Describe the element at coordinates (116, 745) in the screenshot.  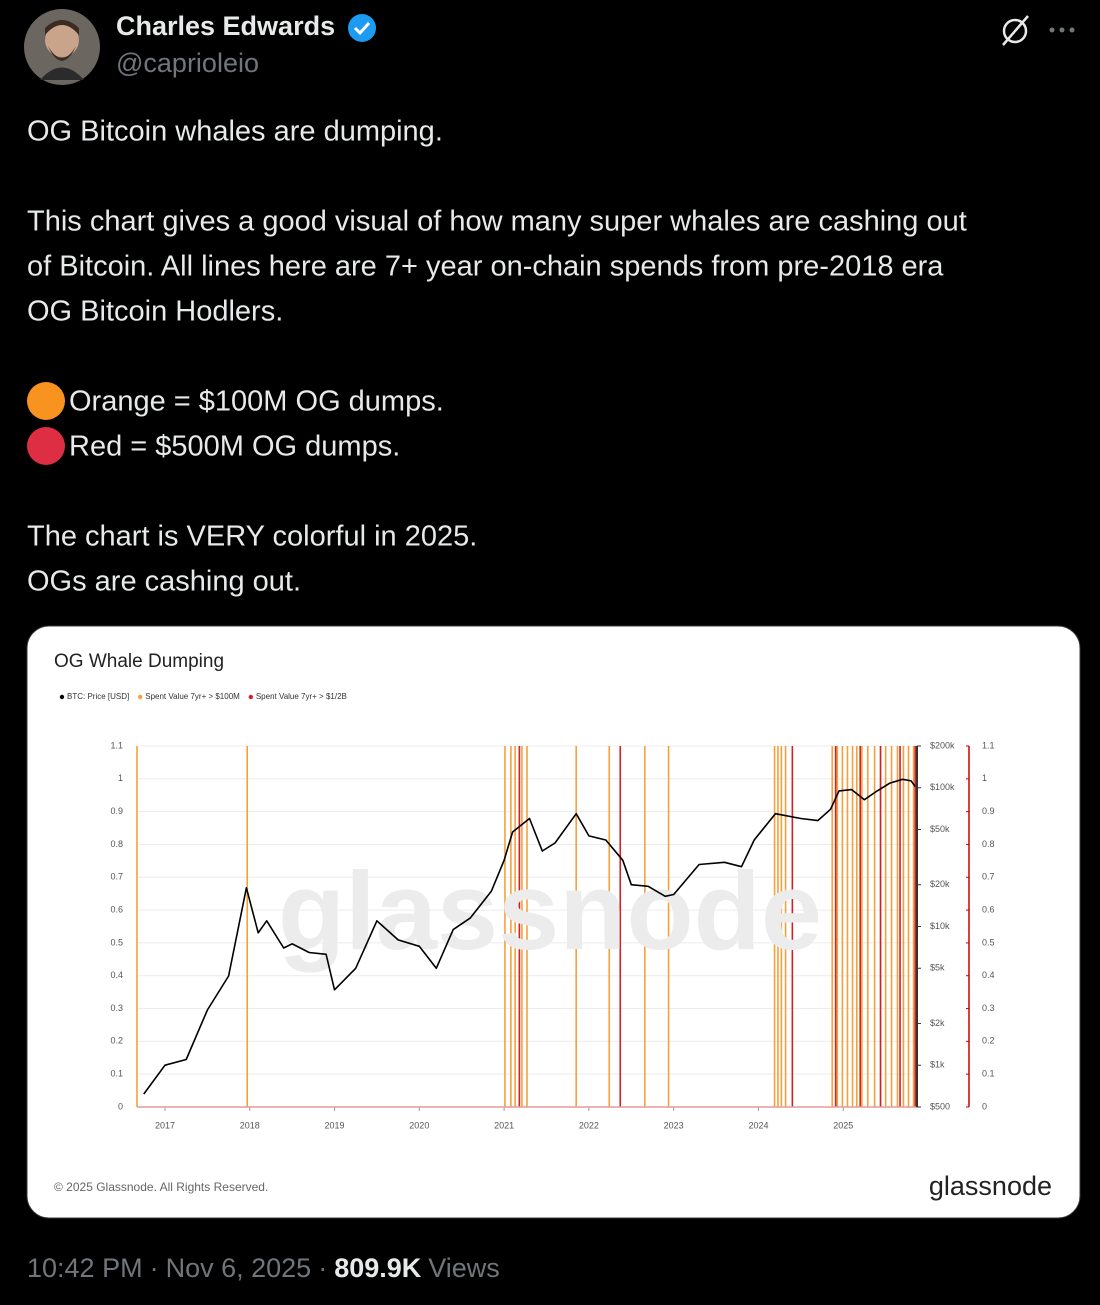
I see `y-tick-label: 1.1` at that location.